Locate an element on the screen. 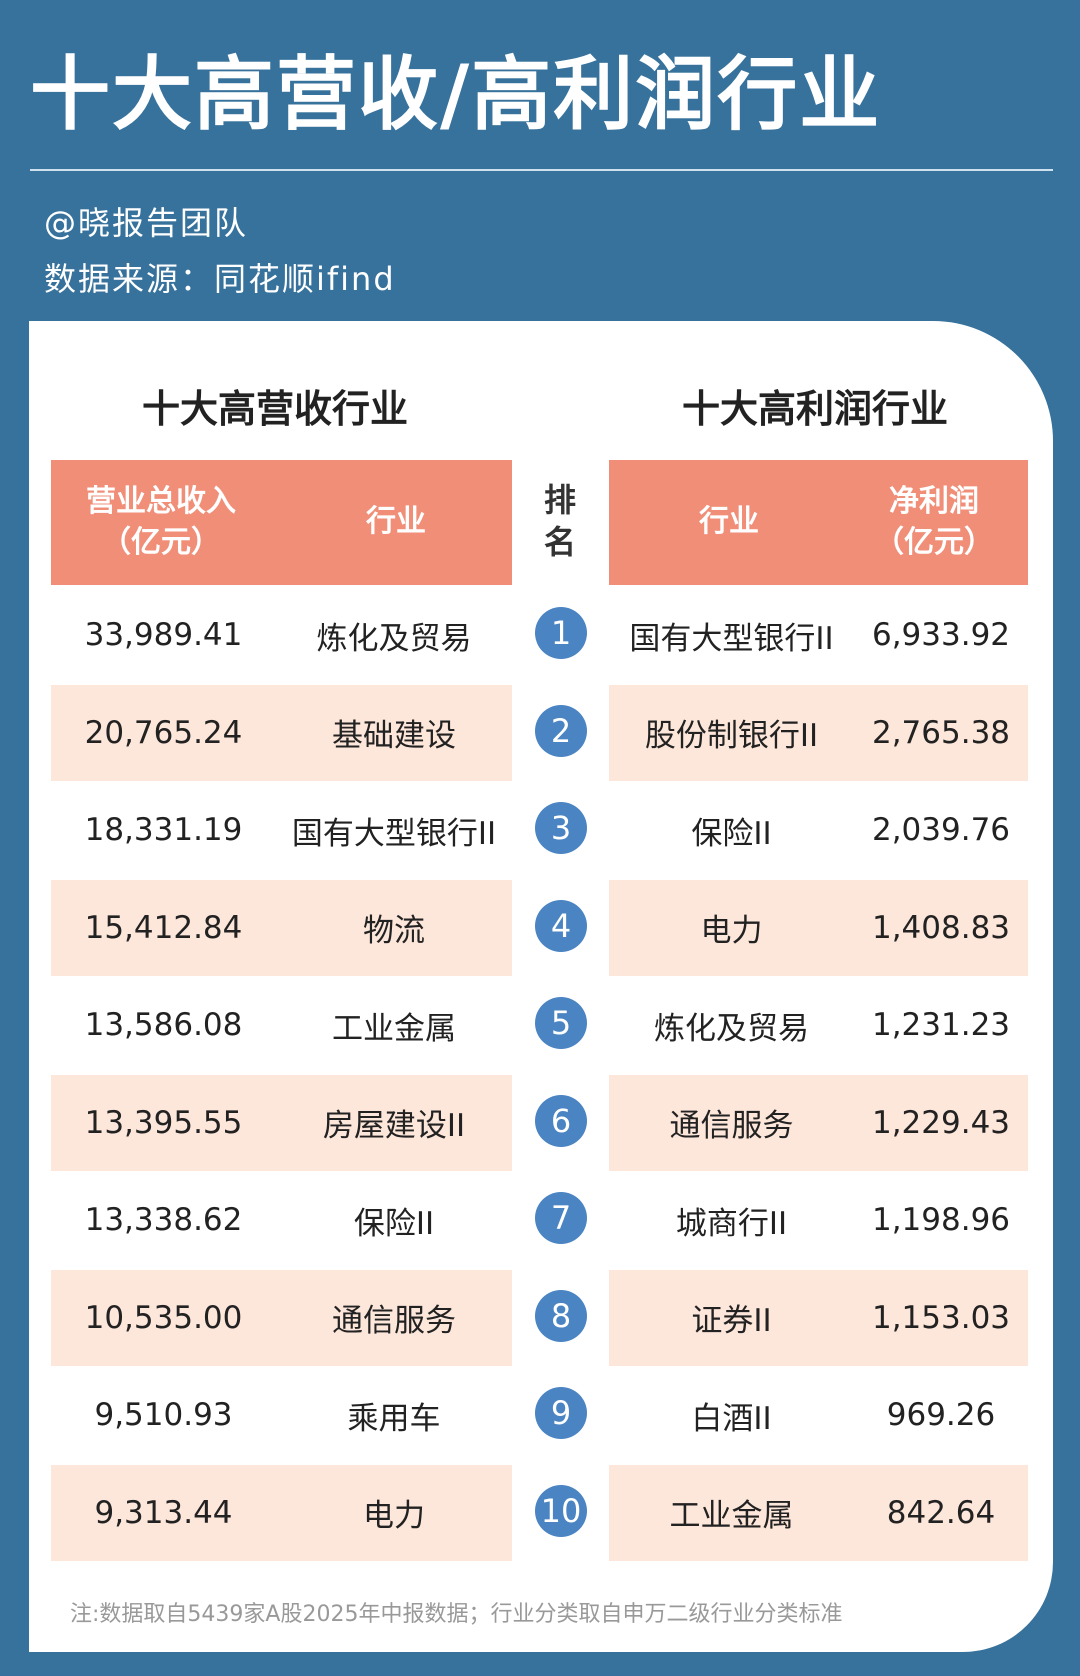 This screenshot has height=1676, width=1080. revenue-row: 13,586.08 工业金属 is located at coordinates (281, 1025).